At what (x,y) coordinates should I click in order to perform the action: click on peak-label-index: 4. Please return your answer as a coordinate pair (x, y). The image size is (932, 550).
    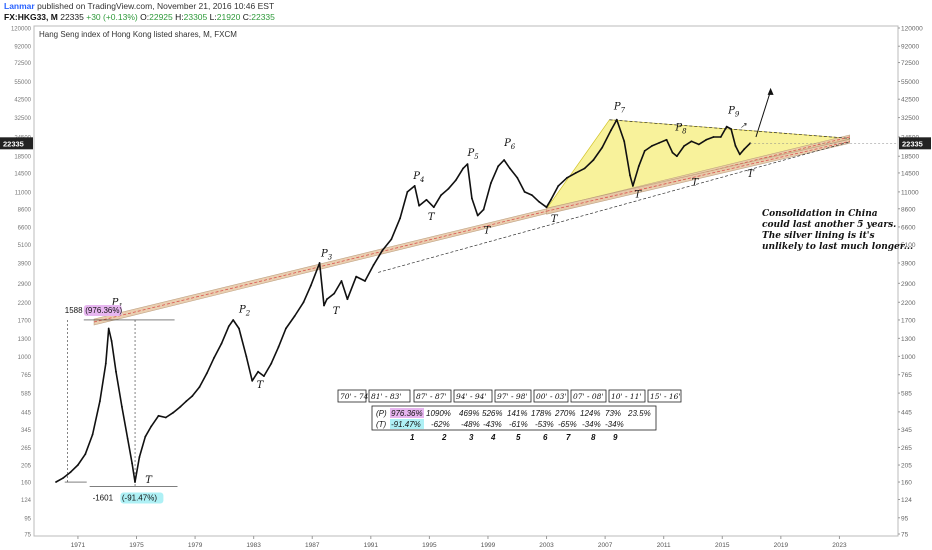
    Looking at the image, I should click on (421, 180).